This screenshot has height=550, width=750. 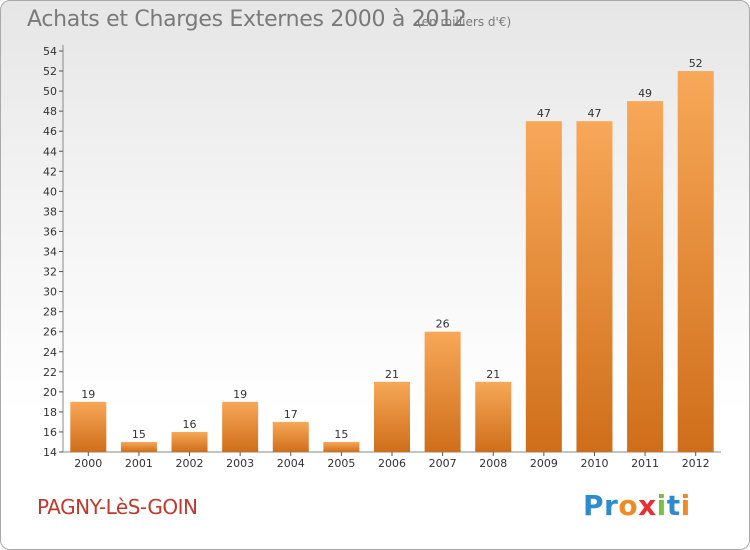 What do you see at coordinates (50, 372) in the screenshot?
I see `y-tick-label: 22` at bounding box center [50, 372].